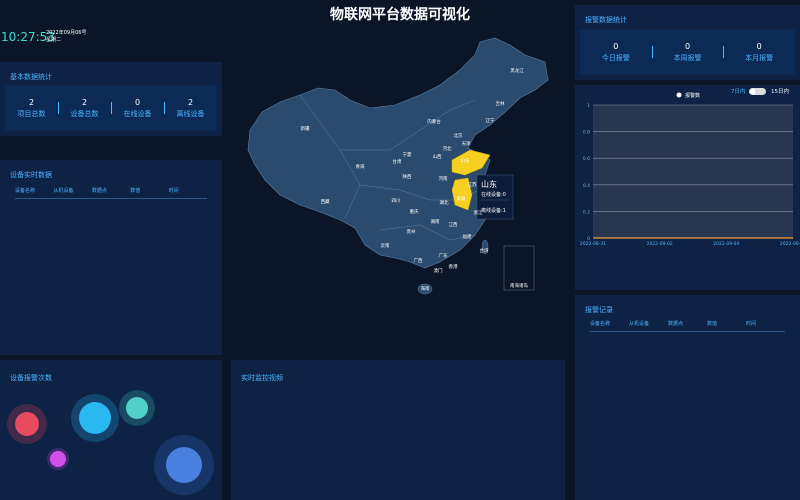 Image resolution: width=800 pixels, height=500 pixels. I want to click on stat-label: 在线设备, so click(137, 114).